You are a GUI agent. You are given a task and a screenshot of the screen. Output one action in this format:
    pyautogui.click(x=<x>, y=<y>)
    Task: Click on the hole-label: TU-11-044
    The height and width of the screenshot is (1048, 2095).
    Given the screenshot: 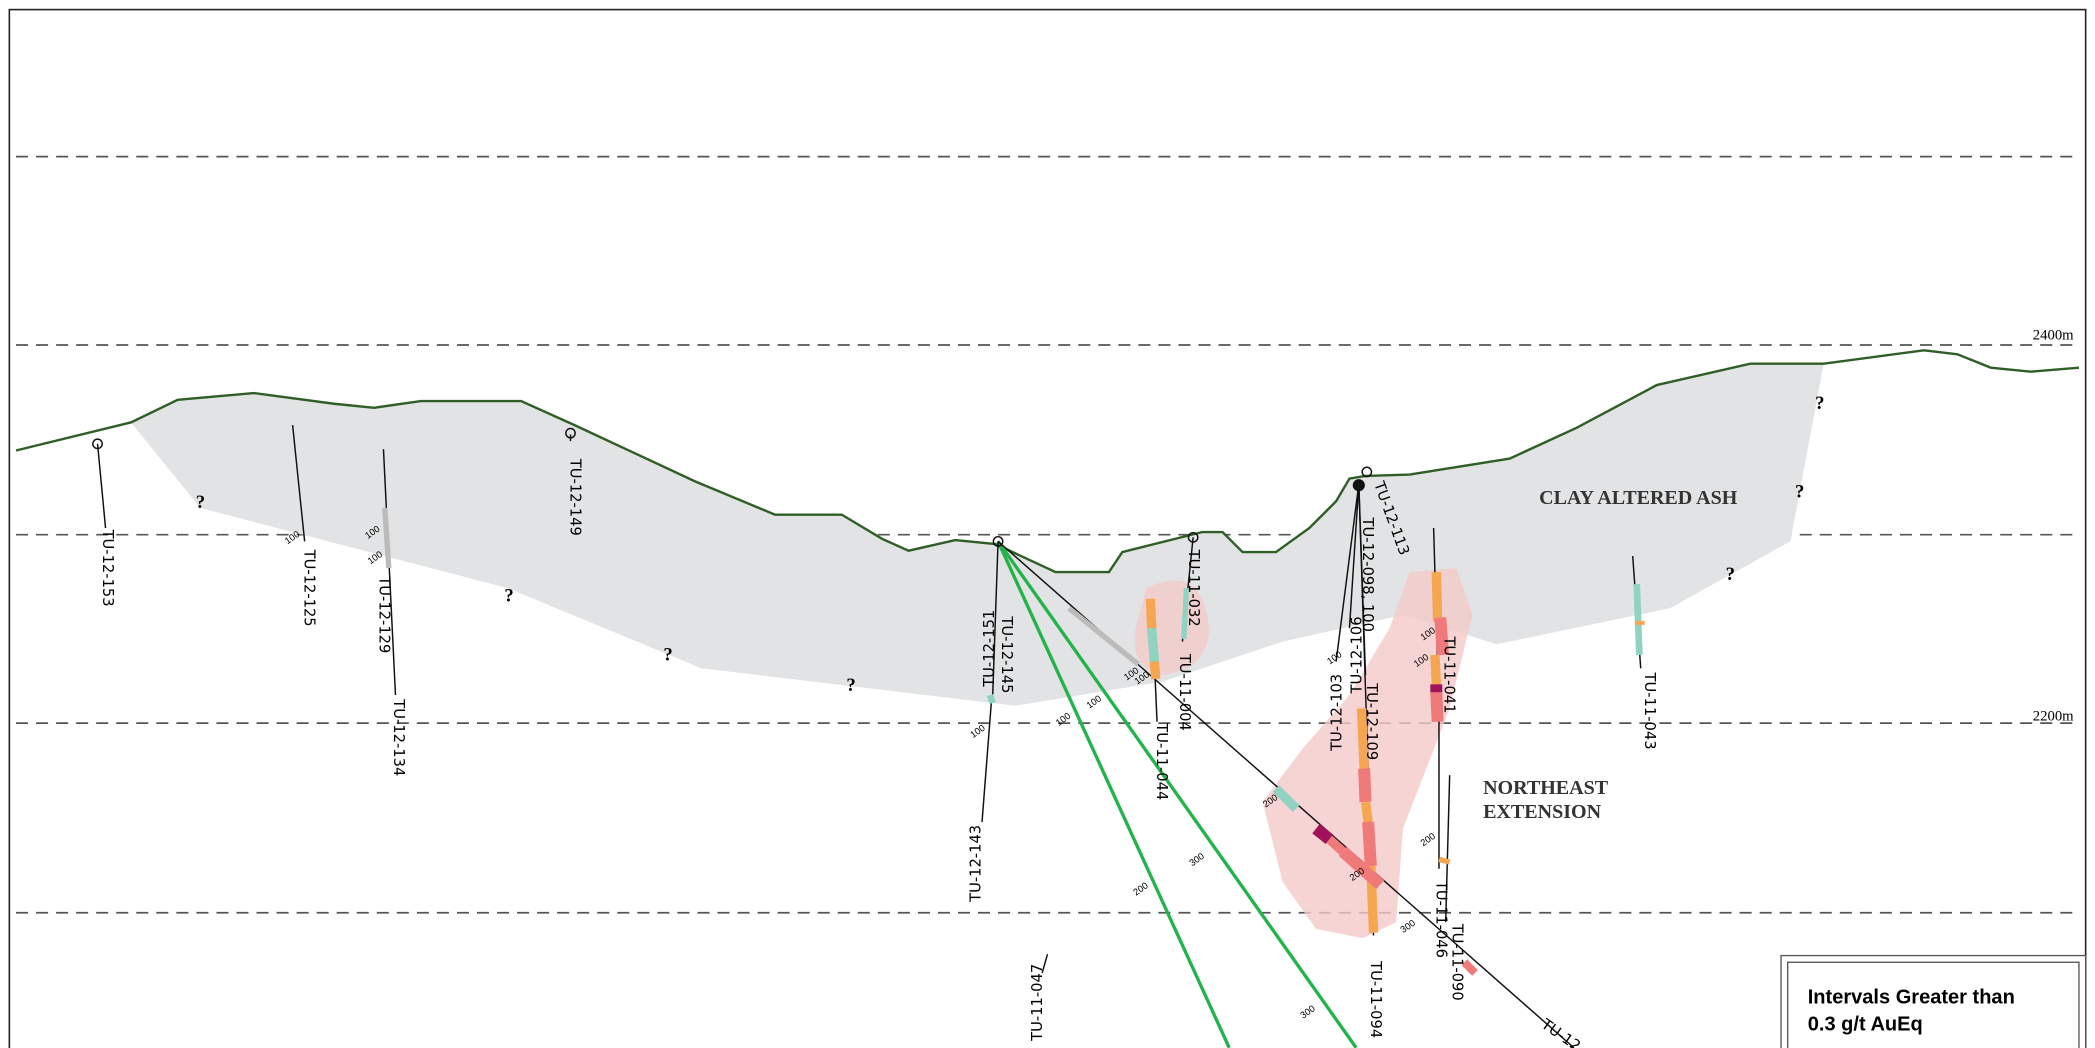 What is the action you would take?
    pyautogui.click(x=1161, y=761)
    